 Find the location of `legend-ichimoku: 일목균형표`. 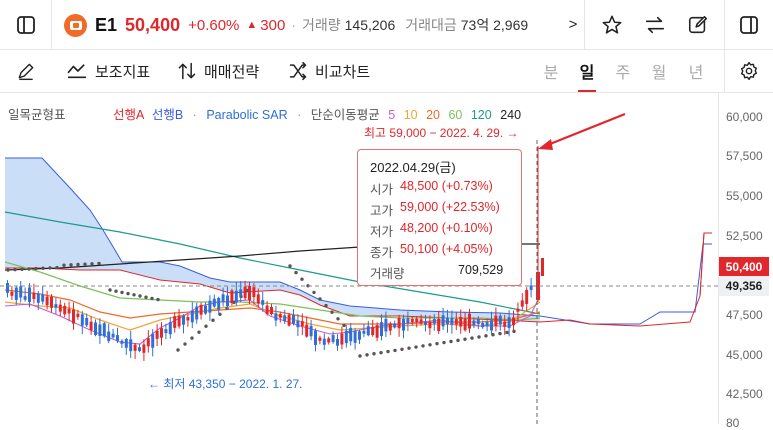

legend-ichimoku: 일목균형표 is located at coordinates (37, 115).